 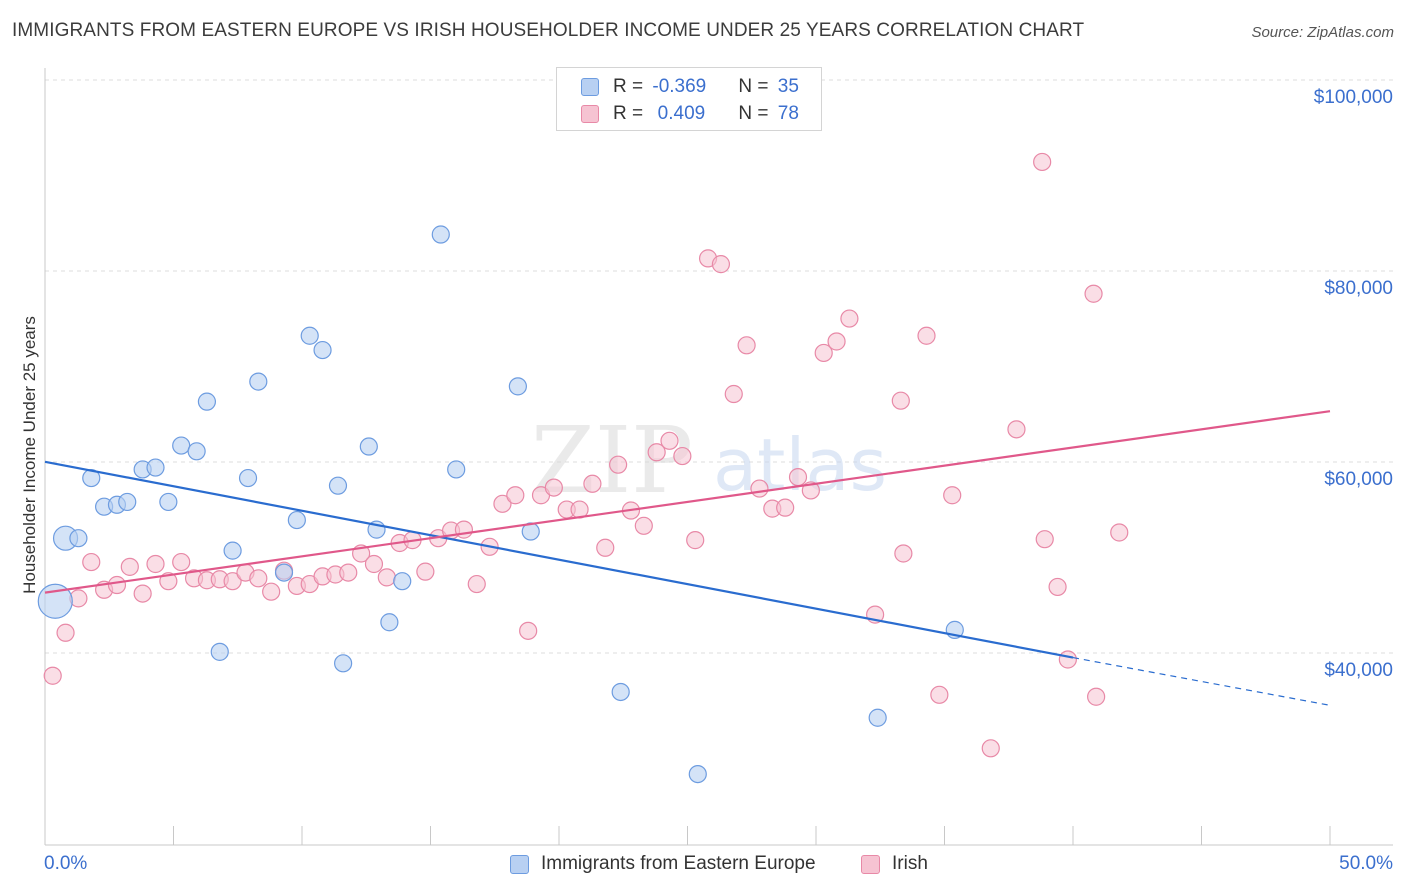 What do you see at coordinates (1358, 288) in the screenshot?
I see `y-tick-label-2: $80,000` at bounding box center [1358, 288].